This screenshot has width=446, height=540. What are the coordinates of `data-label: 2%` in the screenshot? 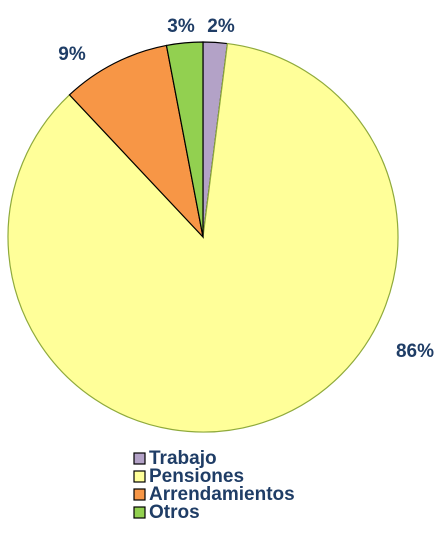 It's located at (221, 26).